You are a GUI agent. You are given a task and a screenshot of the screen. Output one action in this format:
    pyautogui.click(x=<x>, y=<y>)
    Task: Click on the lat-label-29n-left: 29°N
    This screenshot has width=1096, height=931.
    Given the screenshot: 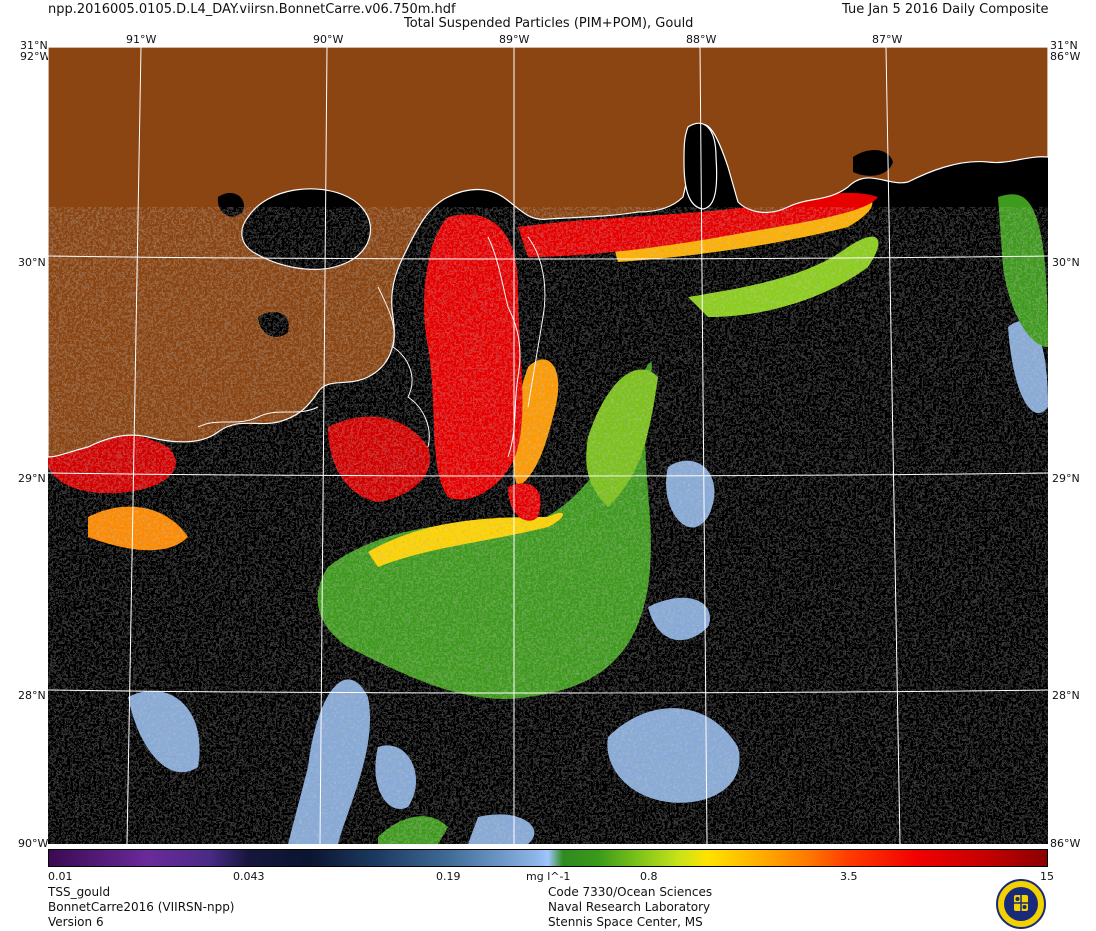 What is the action you would take?
    pyautogui.click(x=32, y=478)
    